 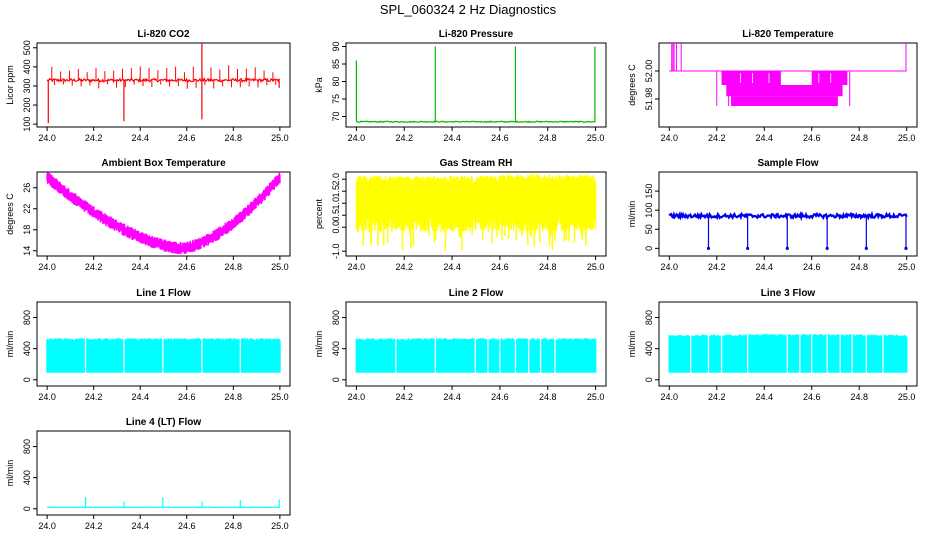 I want to click on y-tick-label: 200, so click(x=27, y=105).